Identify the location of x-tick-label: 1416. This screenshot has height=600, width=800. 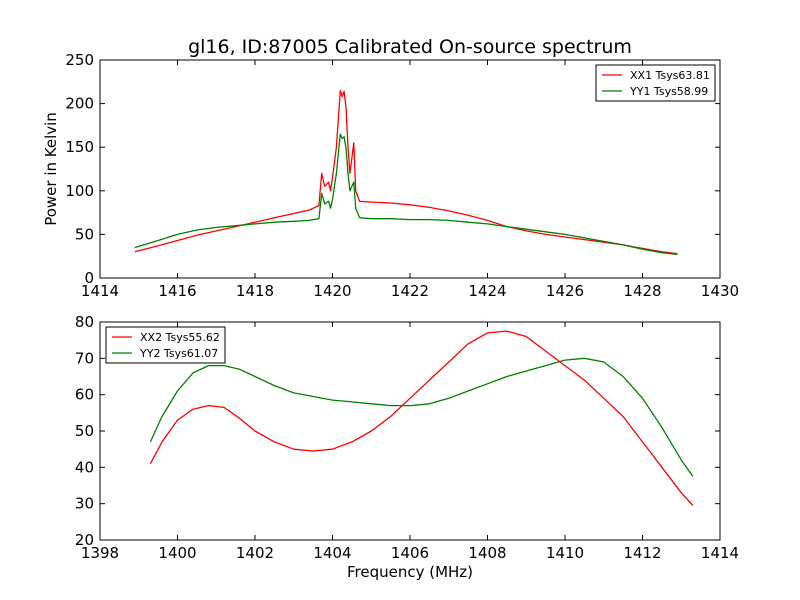
(177, 291).